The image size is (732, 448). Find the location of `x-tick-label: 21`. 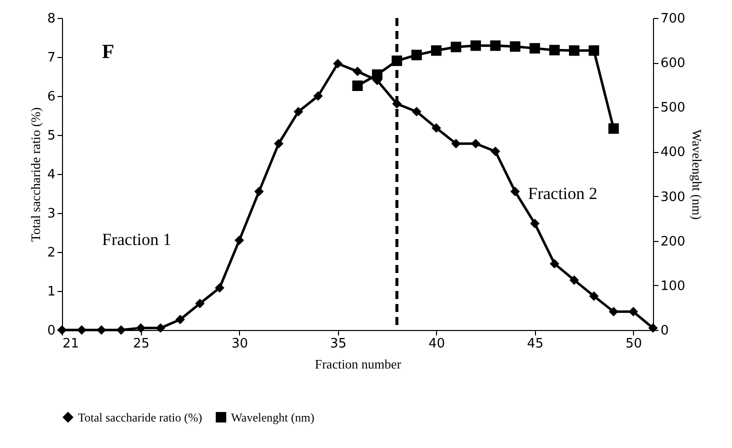

x-tick-label: 21 is located at coordinates (71, 344).